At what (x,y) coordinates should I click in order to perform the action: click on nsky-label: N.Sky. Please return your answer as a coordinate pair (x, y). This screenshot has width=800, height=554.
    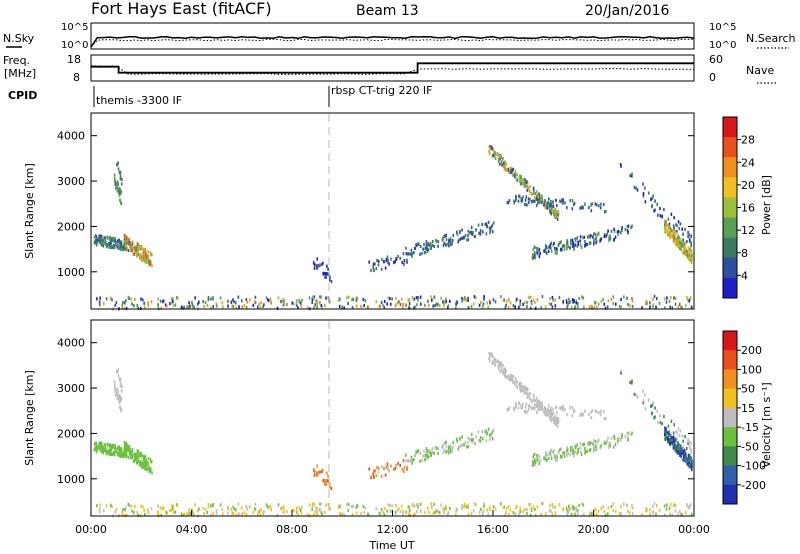
    Looking at the image, I should click on (19, 38).